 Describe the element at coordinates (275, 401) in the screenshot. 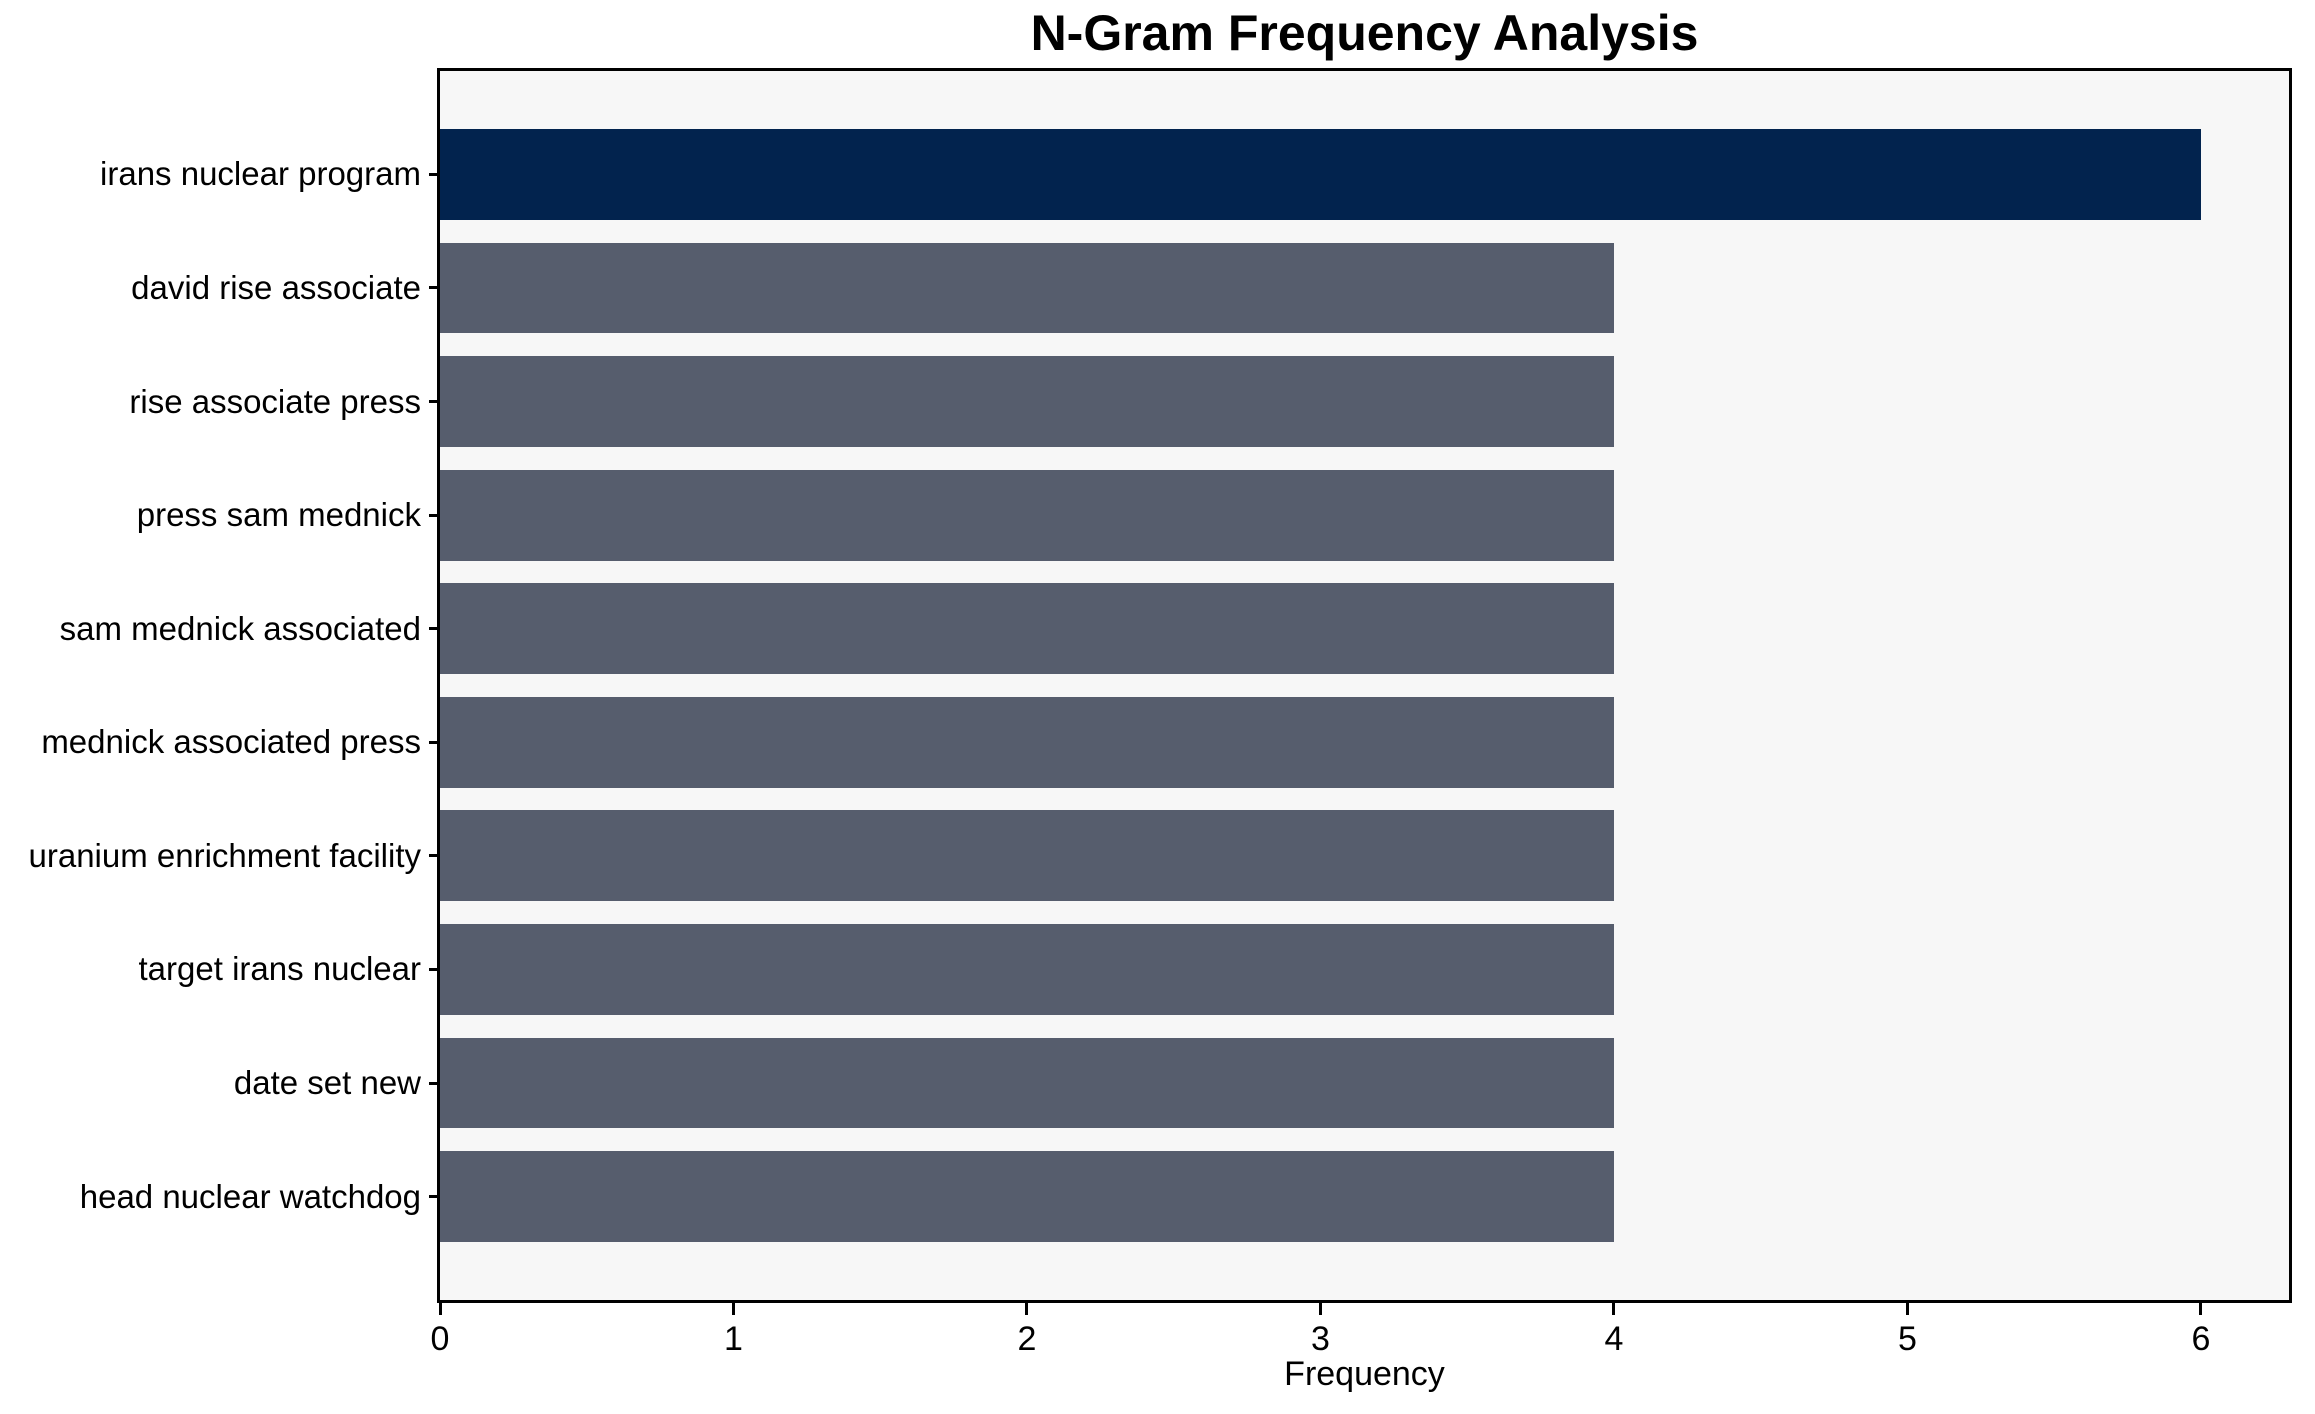

I see `y-tick-label: rise associate press` at that location.